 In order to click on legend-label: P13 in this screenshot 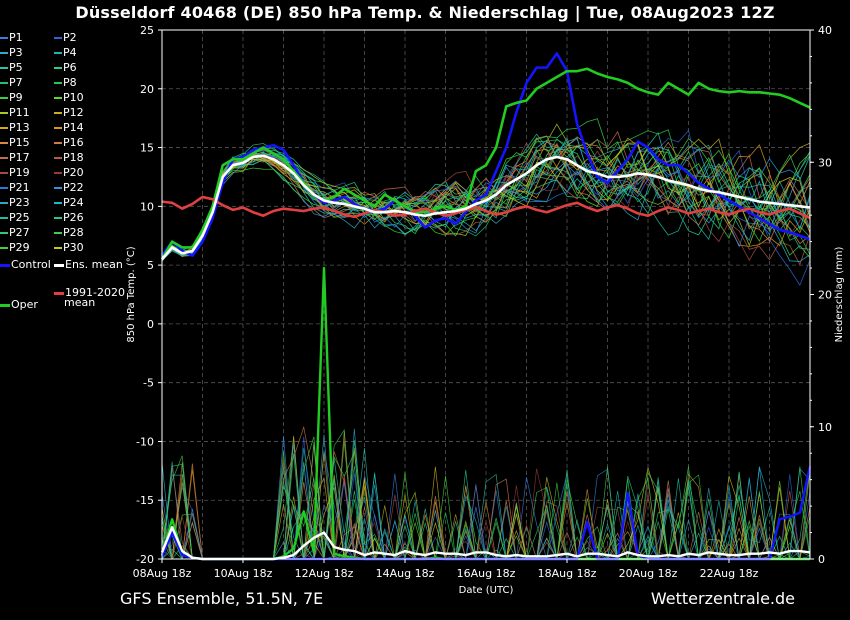, I will do `click(19, 127)`.